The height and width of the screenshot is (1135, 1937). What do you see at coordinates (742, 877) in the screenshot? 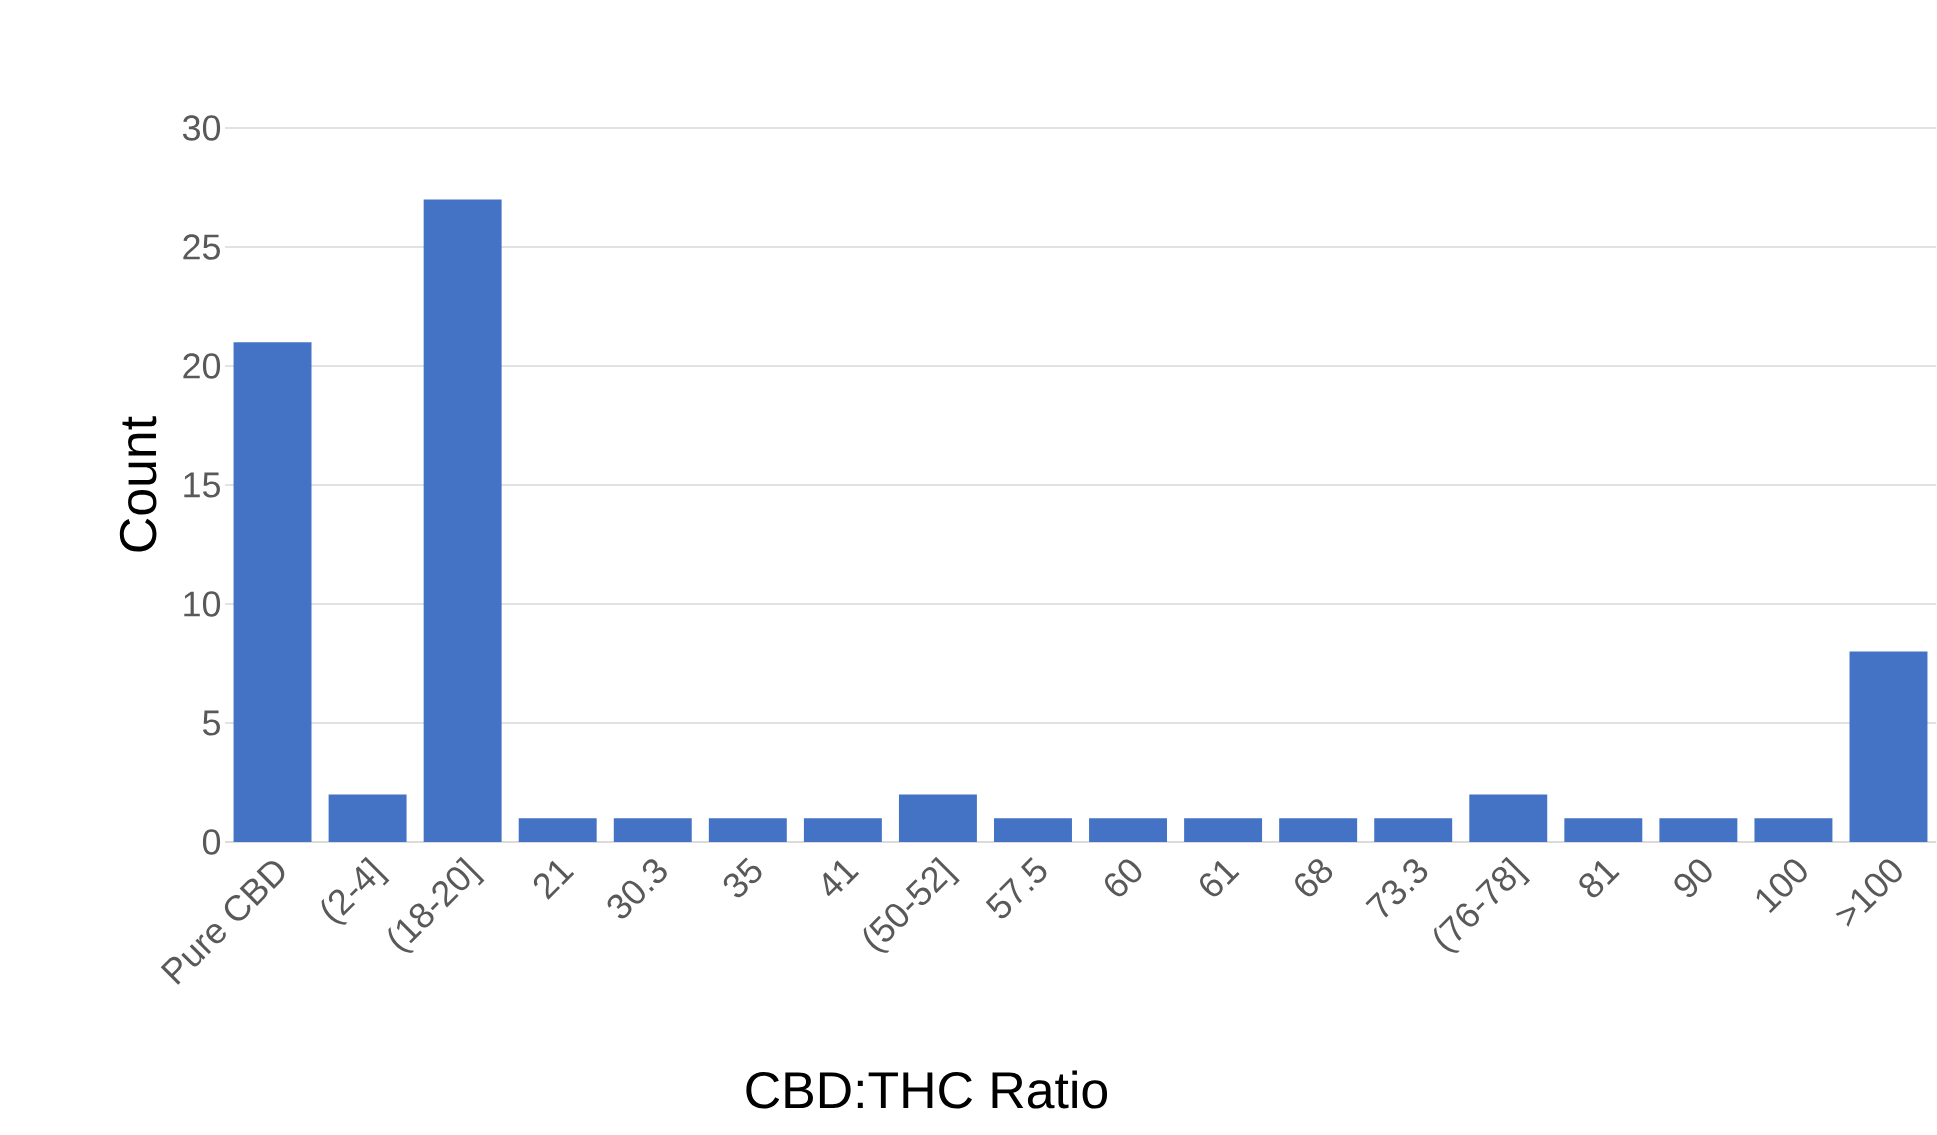
I see `x-tick-label: 35` at bounding box center [742, 877].